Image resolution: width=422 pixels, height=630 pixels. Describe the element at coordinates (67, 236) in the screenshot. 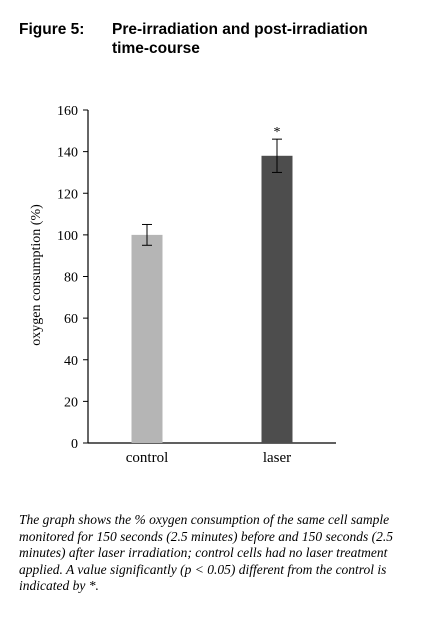

I see `y-tick-label: 100` at that location.